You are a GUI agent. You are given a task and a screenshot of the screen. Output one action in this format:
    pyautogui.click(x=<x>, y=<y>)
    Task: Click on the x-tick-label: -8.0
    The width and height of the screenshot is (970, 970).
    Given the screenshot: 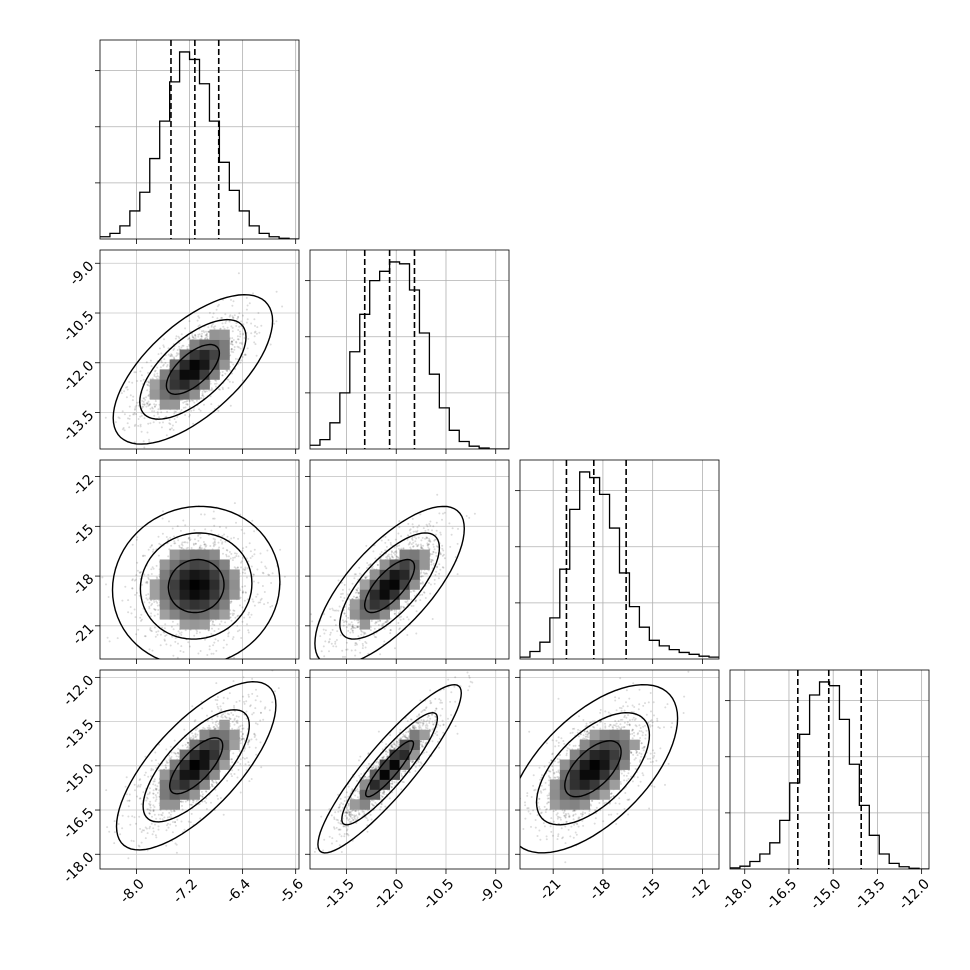 What is the action you would take?
    pyautogui.click(x=132, y=891)
    